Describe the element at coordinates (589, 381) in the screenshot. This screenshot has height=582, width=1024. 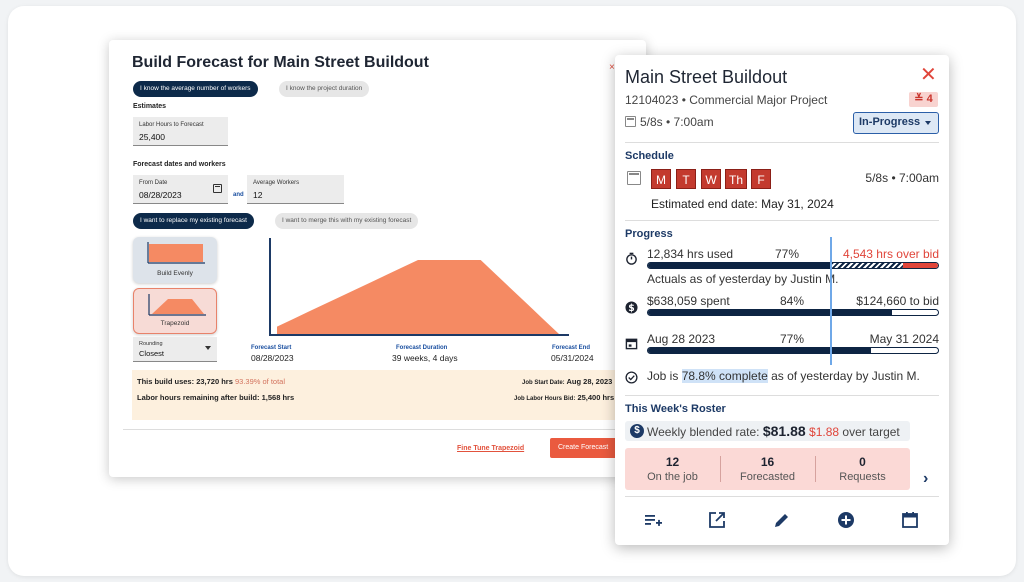
I see `job-start-value: Aug 28, 2023` at that location.